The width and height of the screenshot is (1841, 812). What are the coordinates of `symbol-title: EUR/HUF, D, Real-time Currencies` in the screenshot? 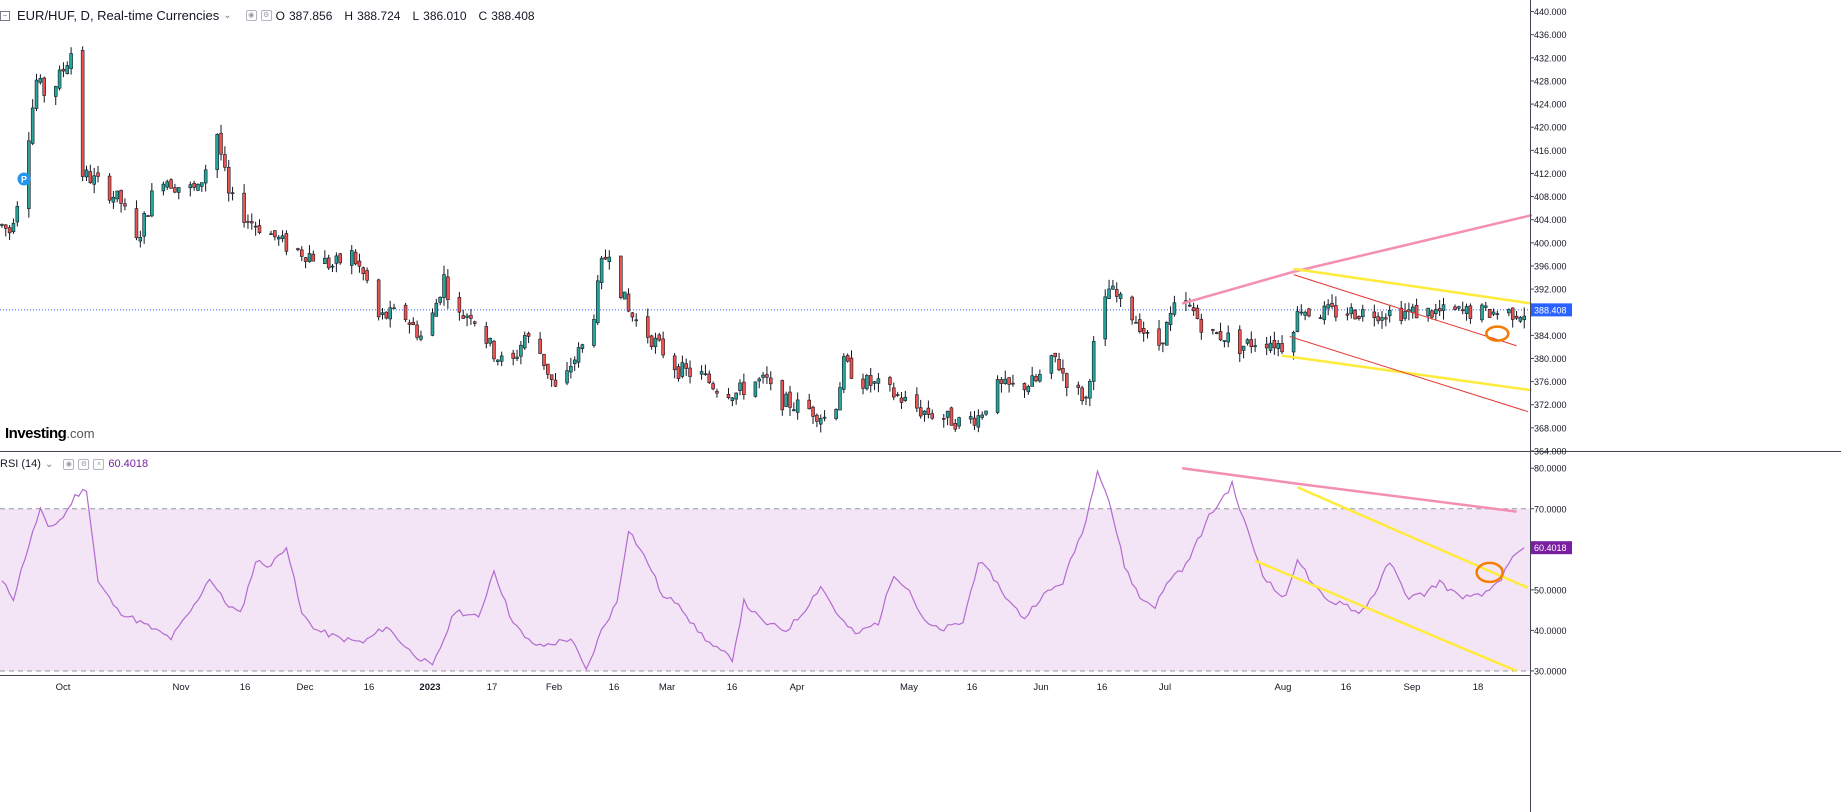 It's located at (118, 15).